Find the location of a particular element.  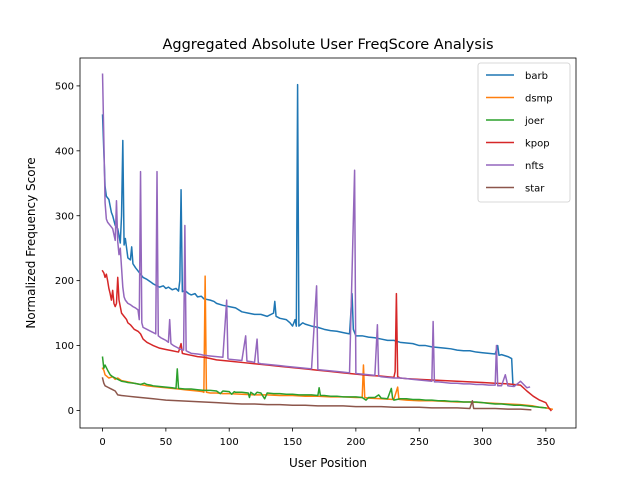

x-tick-label: 300 is located at coordinates (482, 442).